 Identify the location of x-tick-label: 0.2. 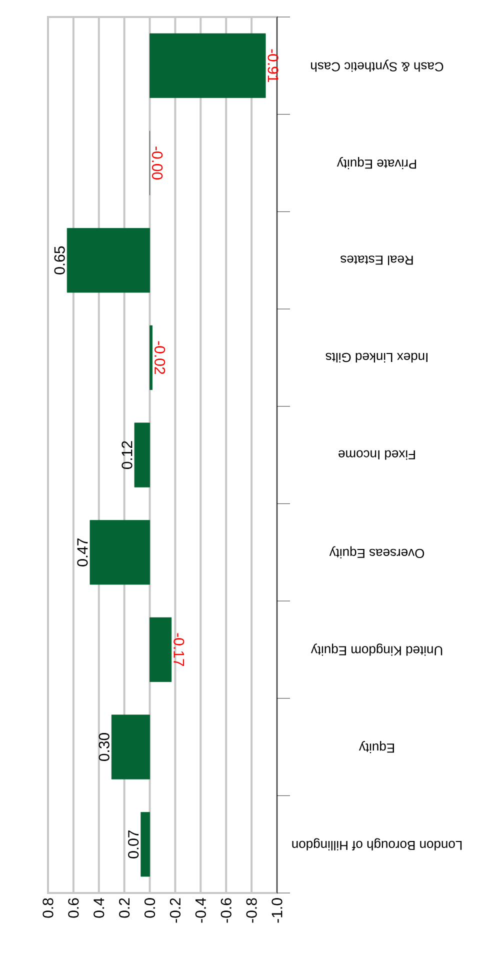
(124, 908).